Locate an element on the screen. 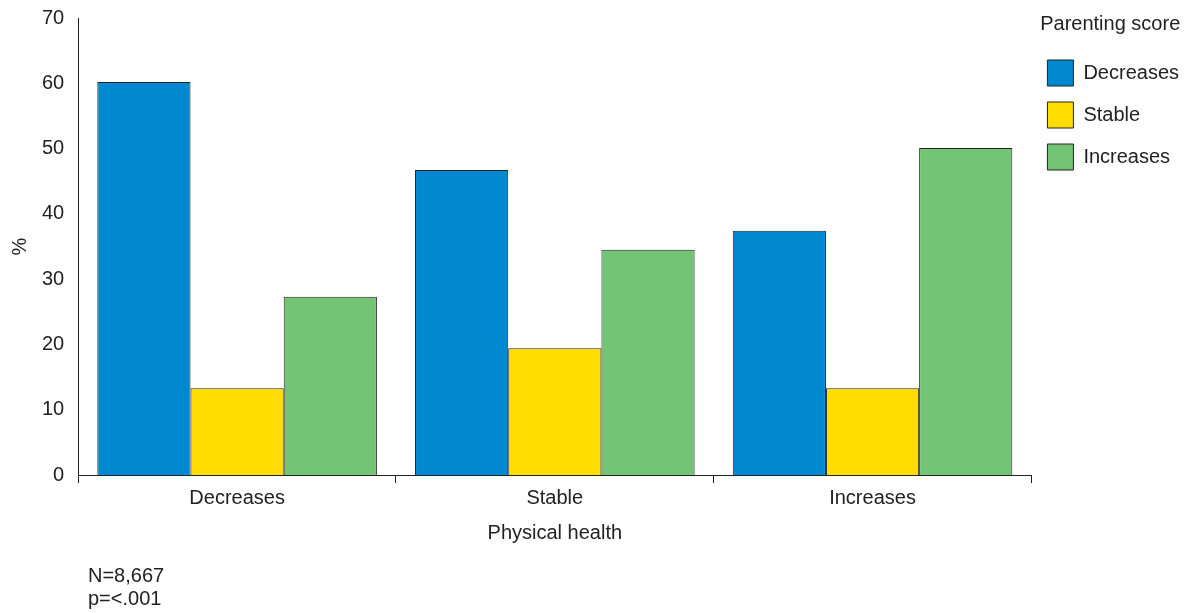 The width and height of the screenshot is (1199, 613). text: p=<.001 is located at coordinates (125, 597).